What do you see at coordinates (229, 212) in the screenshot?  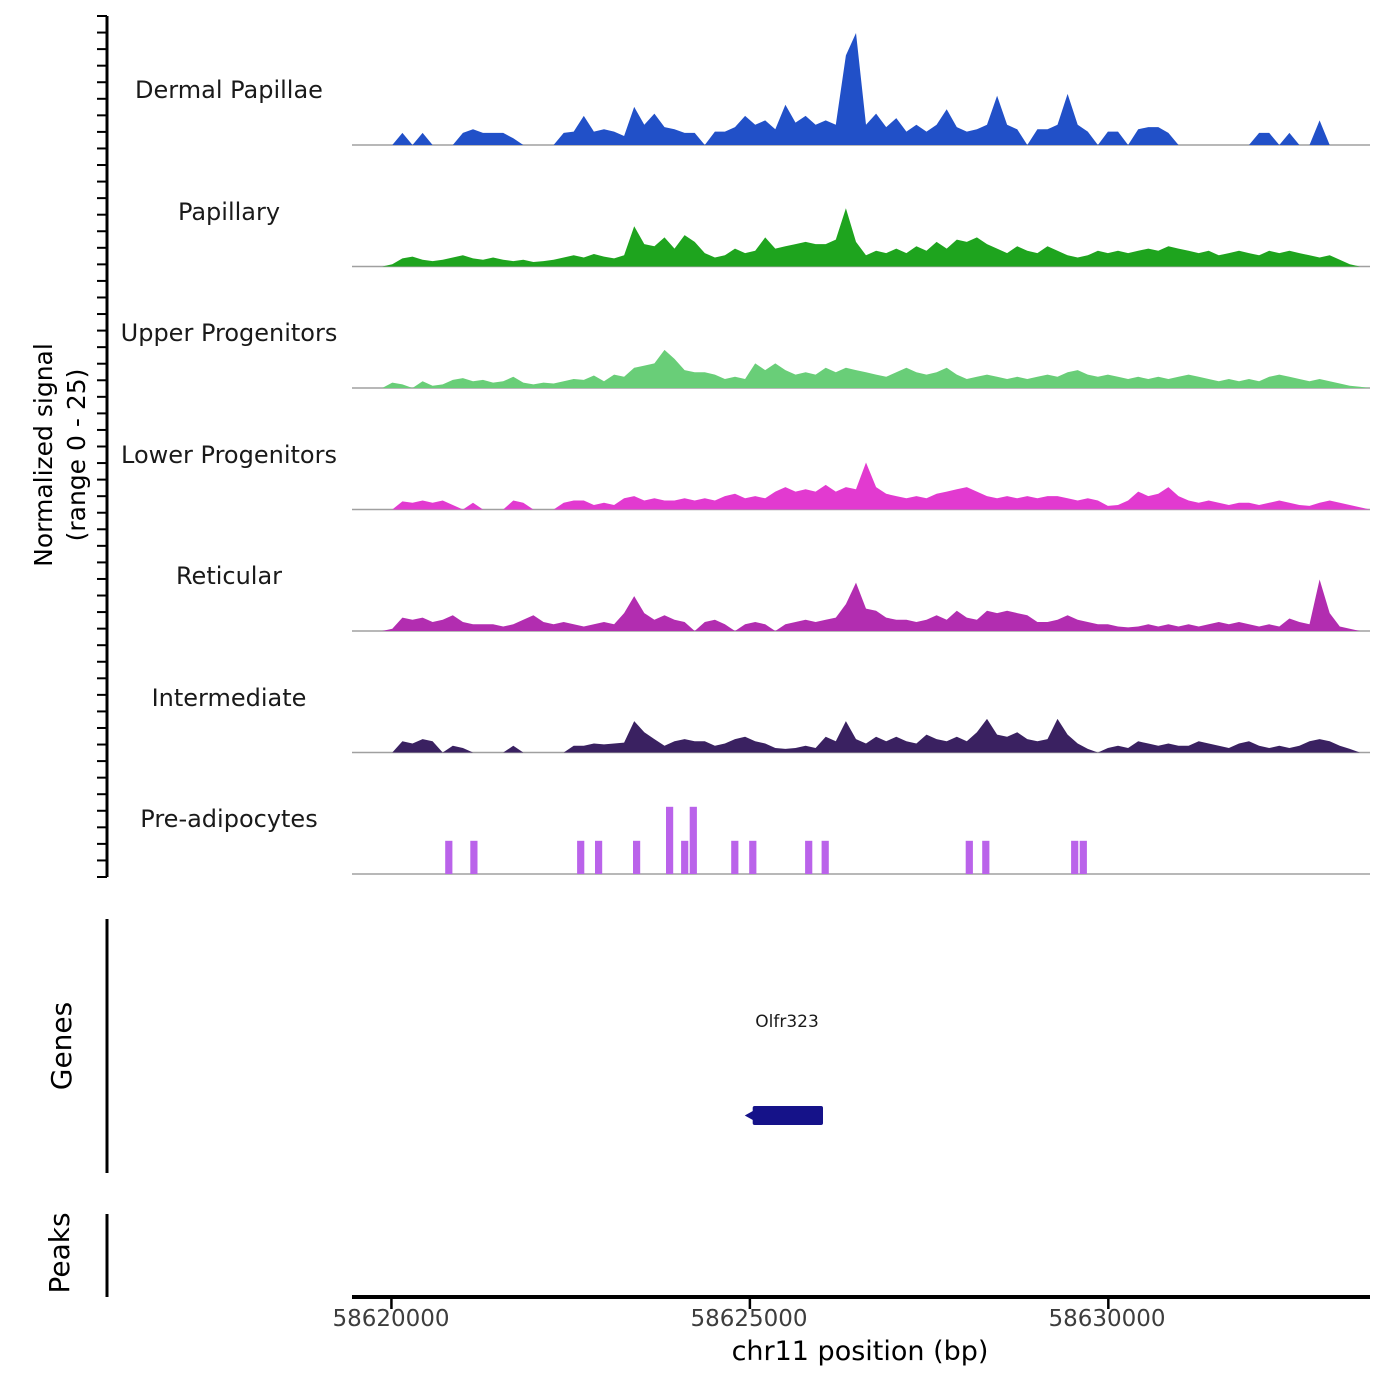 I see `track-label-papillary: Papillary` at bounding box center [229, 212].